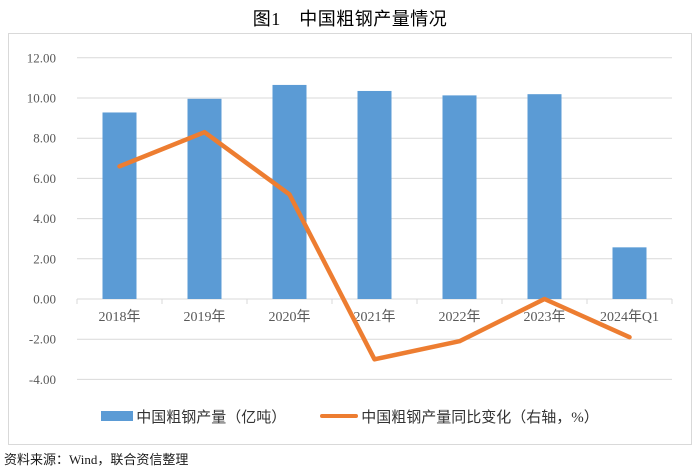 This screenshot has width=700, height=471. I want to click on x-axis-label: 2020年, so click(290, 317).